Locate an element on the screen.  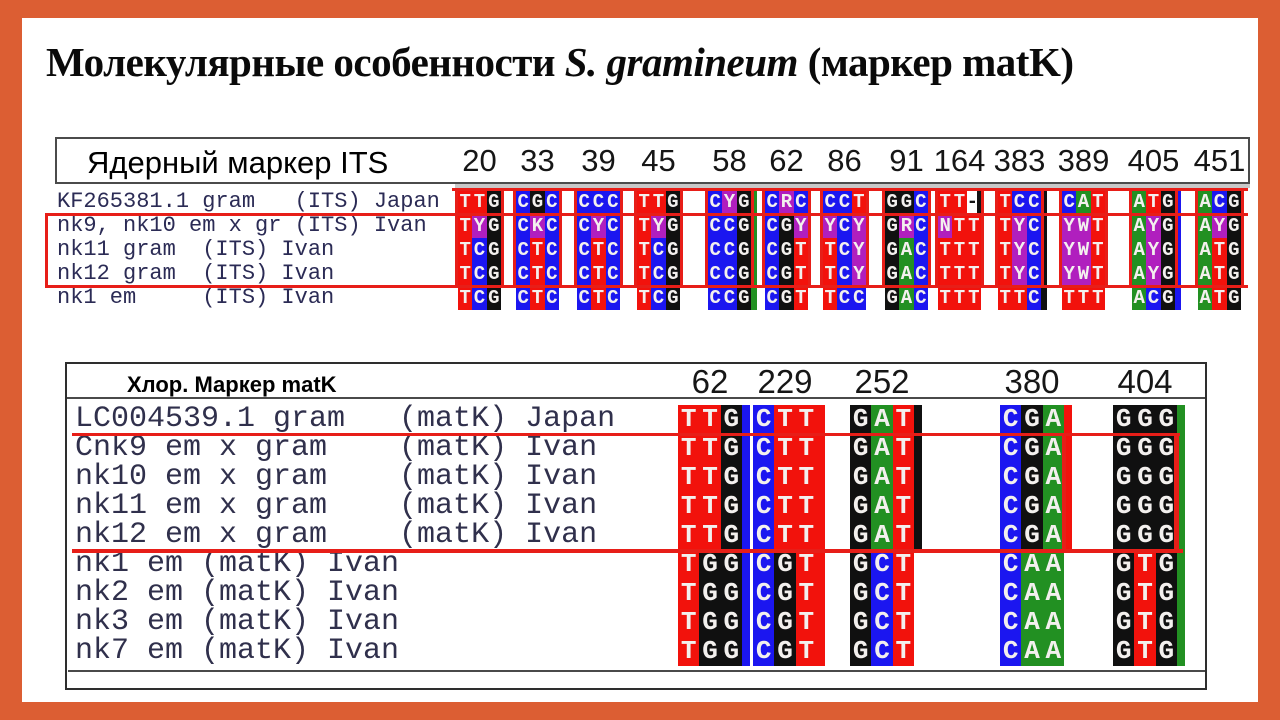
sequence-name: nk11 em x gram (matK) Ivan is located at coordinates (336, 506).